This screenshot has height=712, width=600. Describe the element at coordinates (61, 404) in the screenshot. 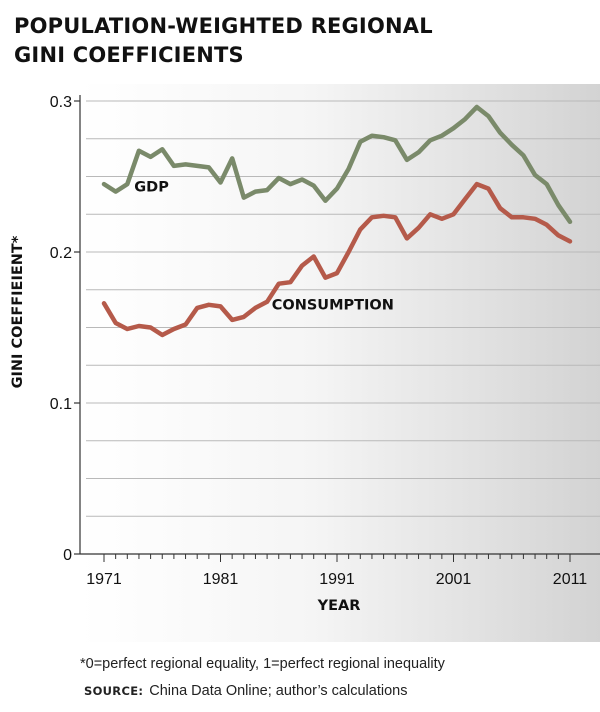

I see `y-tick-label: 0.1` at that location.